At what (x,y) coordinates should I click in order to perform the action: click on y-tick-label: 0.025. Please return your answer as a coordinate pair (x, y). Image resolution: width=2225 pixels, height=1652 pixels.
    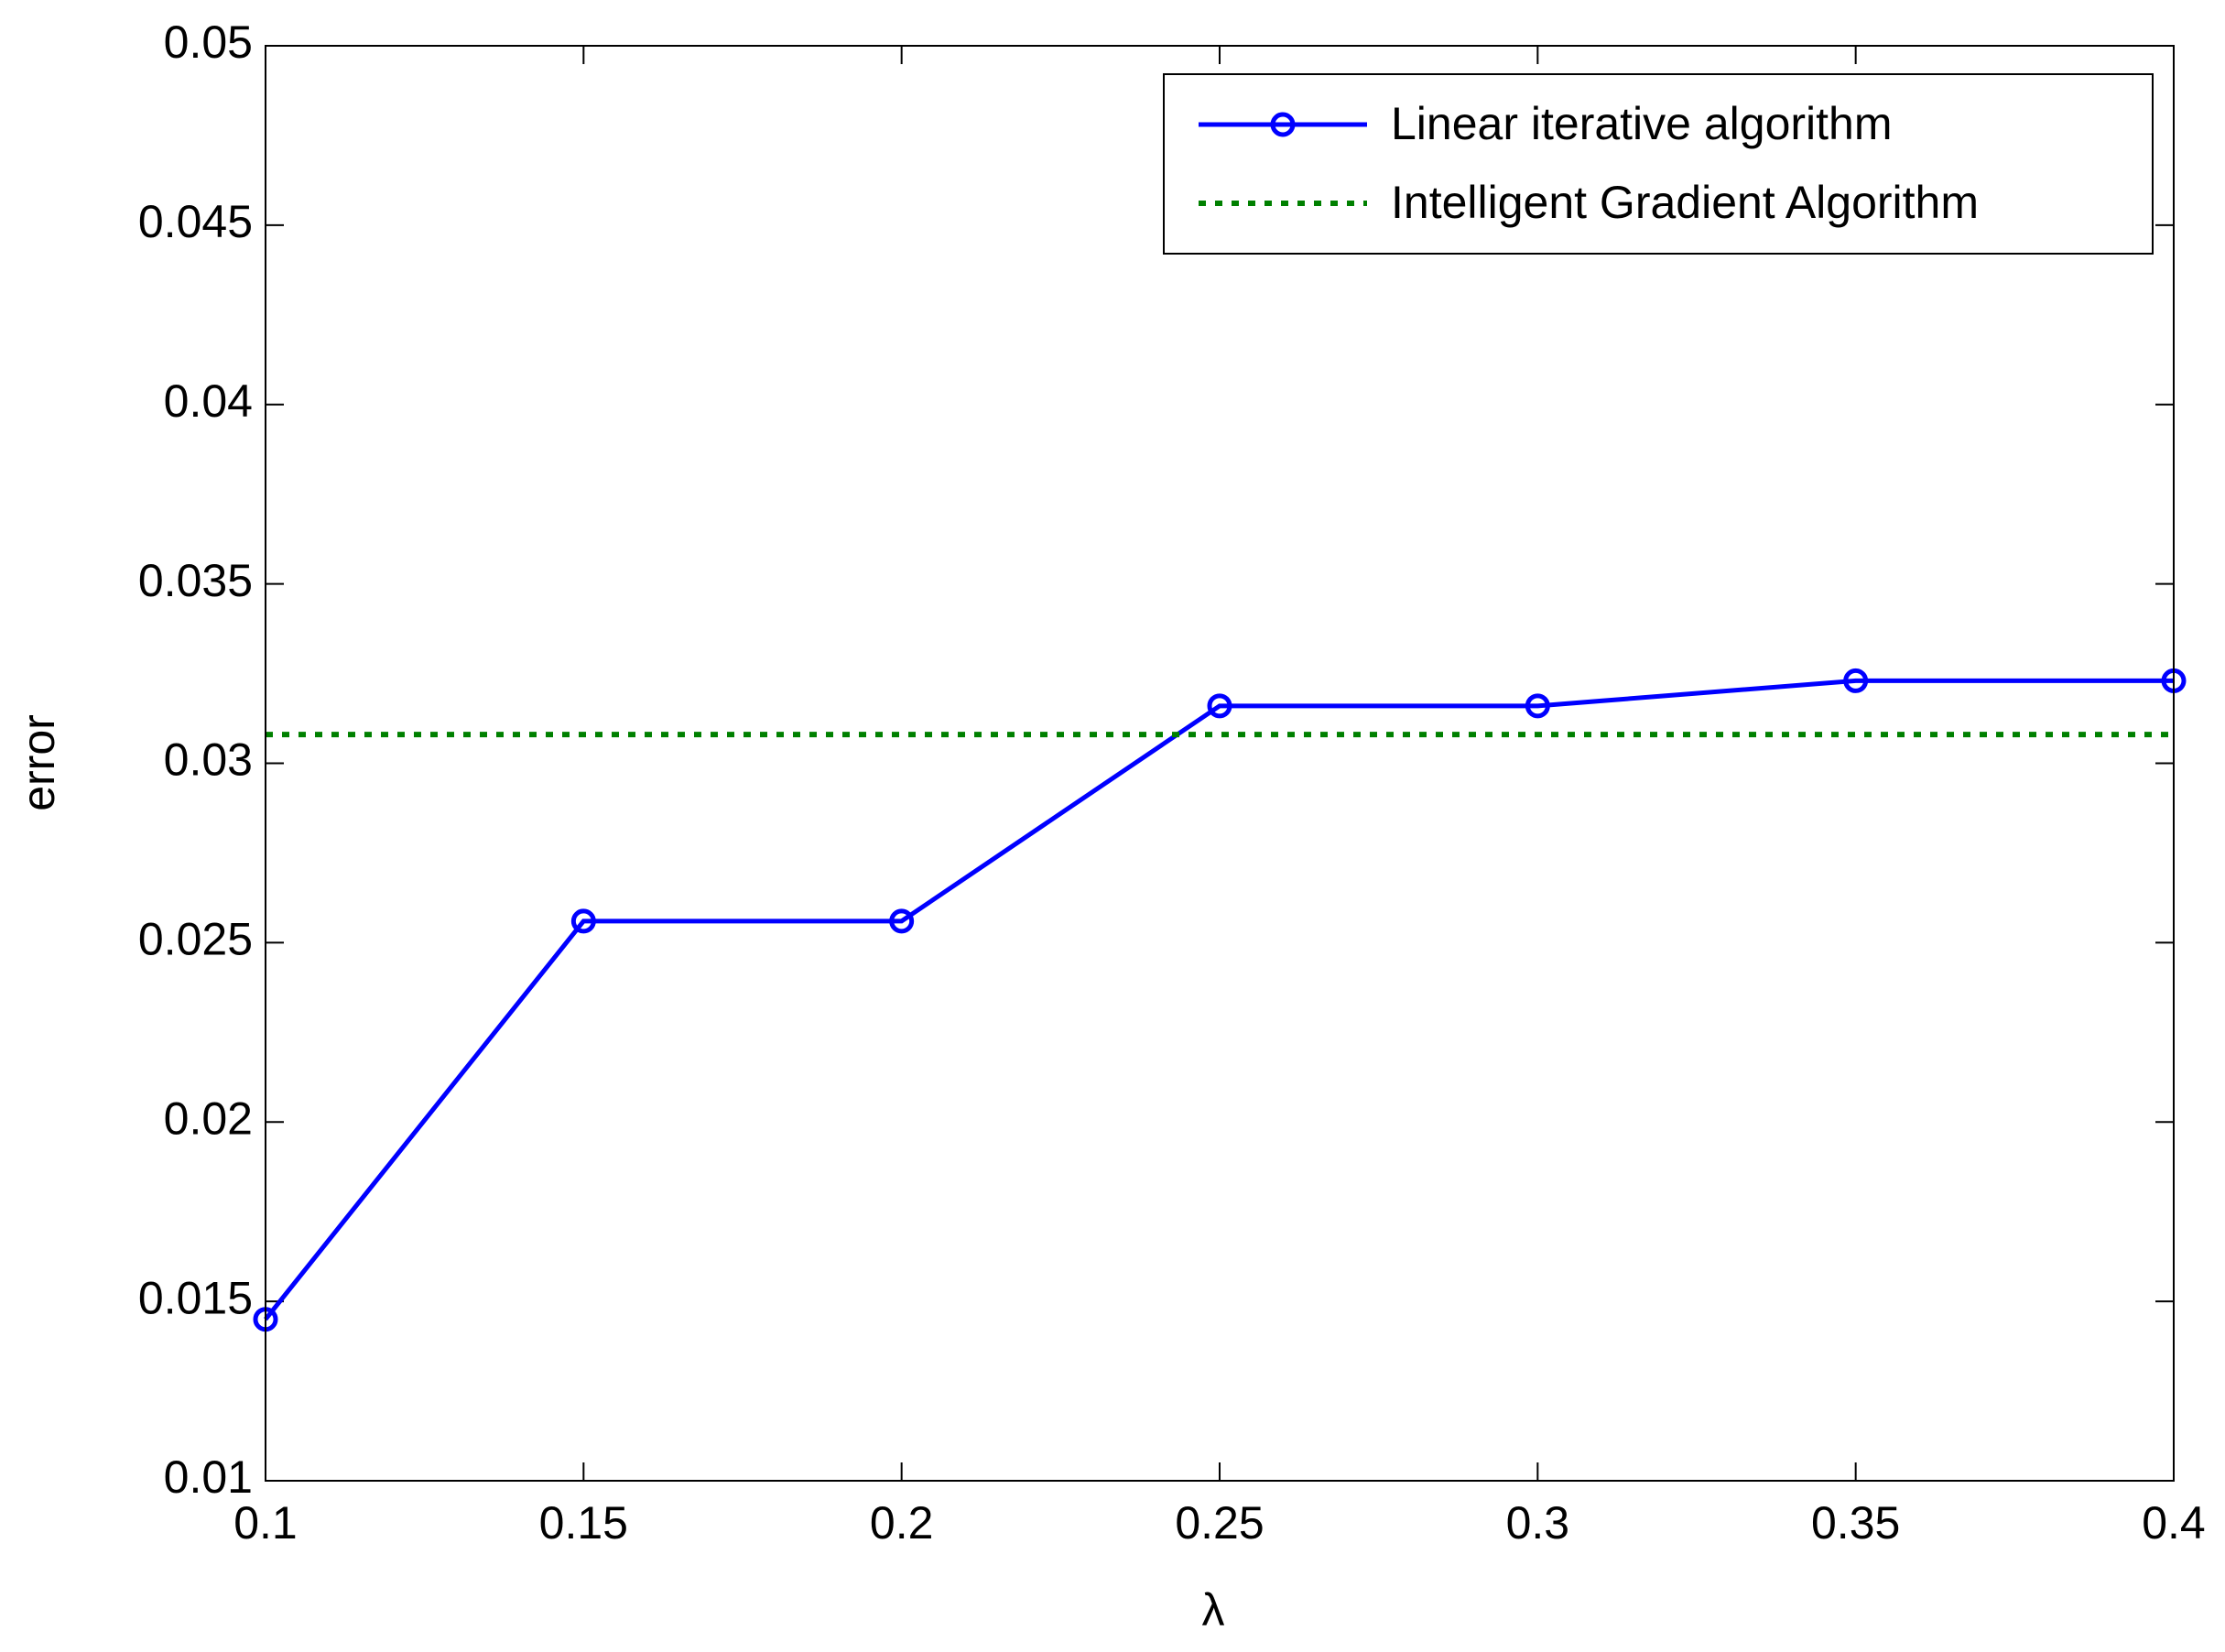
    Looking at the image, I should click on (196, 940).